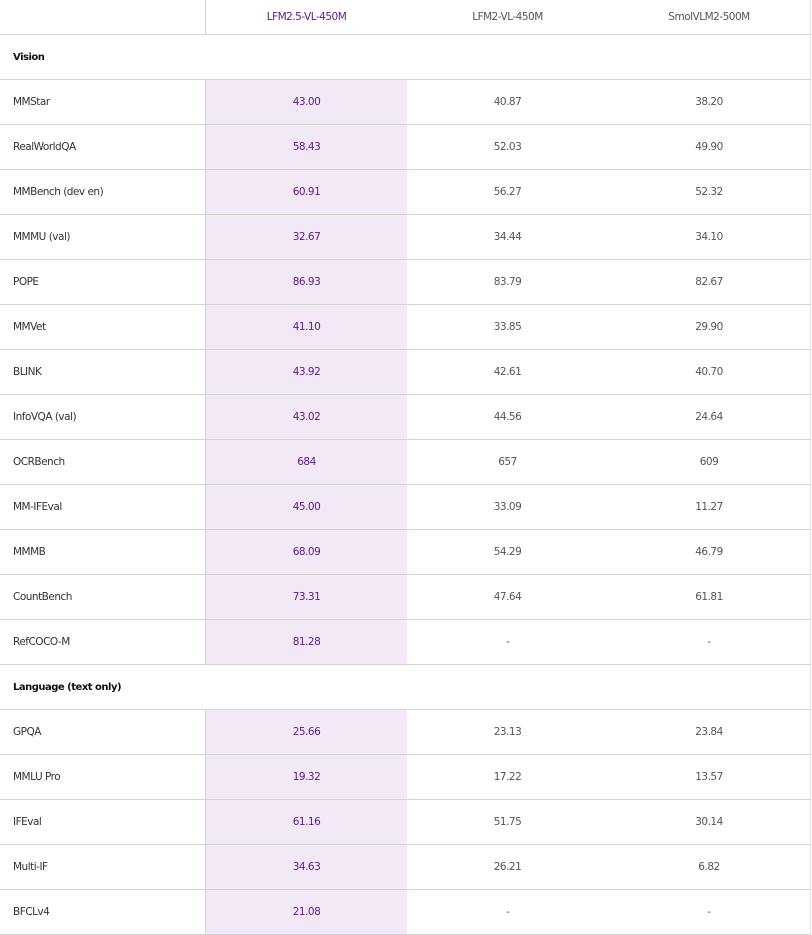 This screenshot has width=812, height=935. I want to click on data-row: BLINK 43.92 42.61 40.70, so click(405, 372).